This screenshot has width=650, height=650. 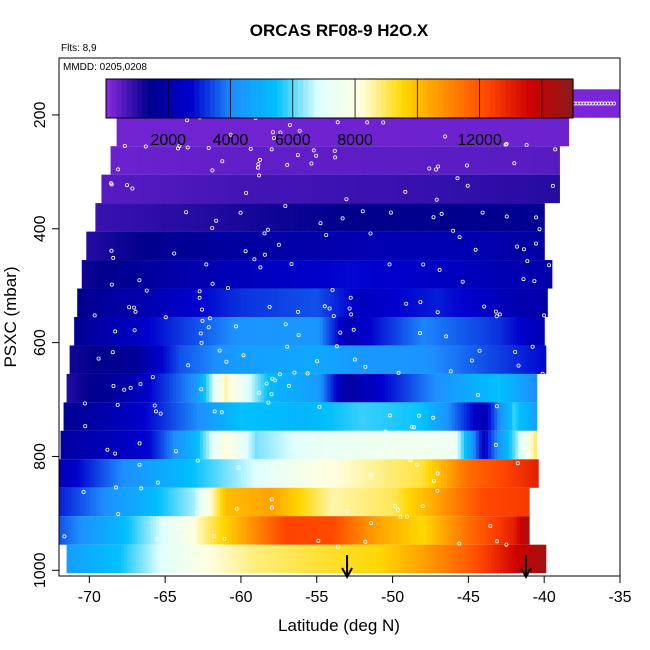 I want to click on x-tick-label: -60, so click(x=240, y=597).